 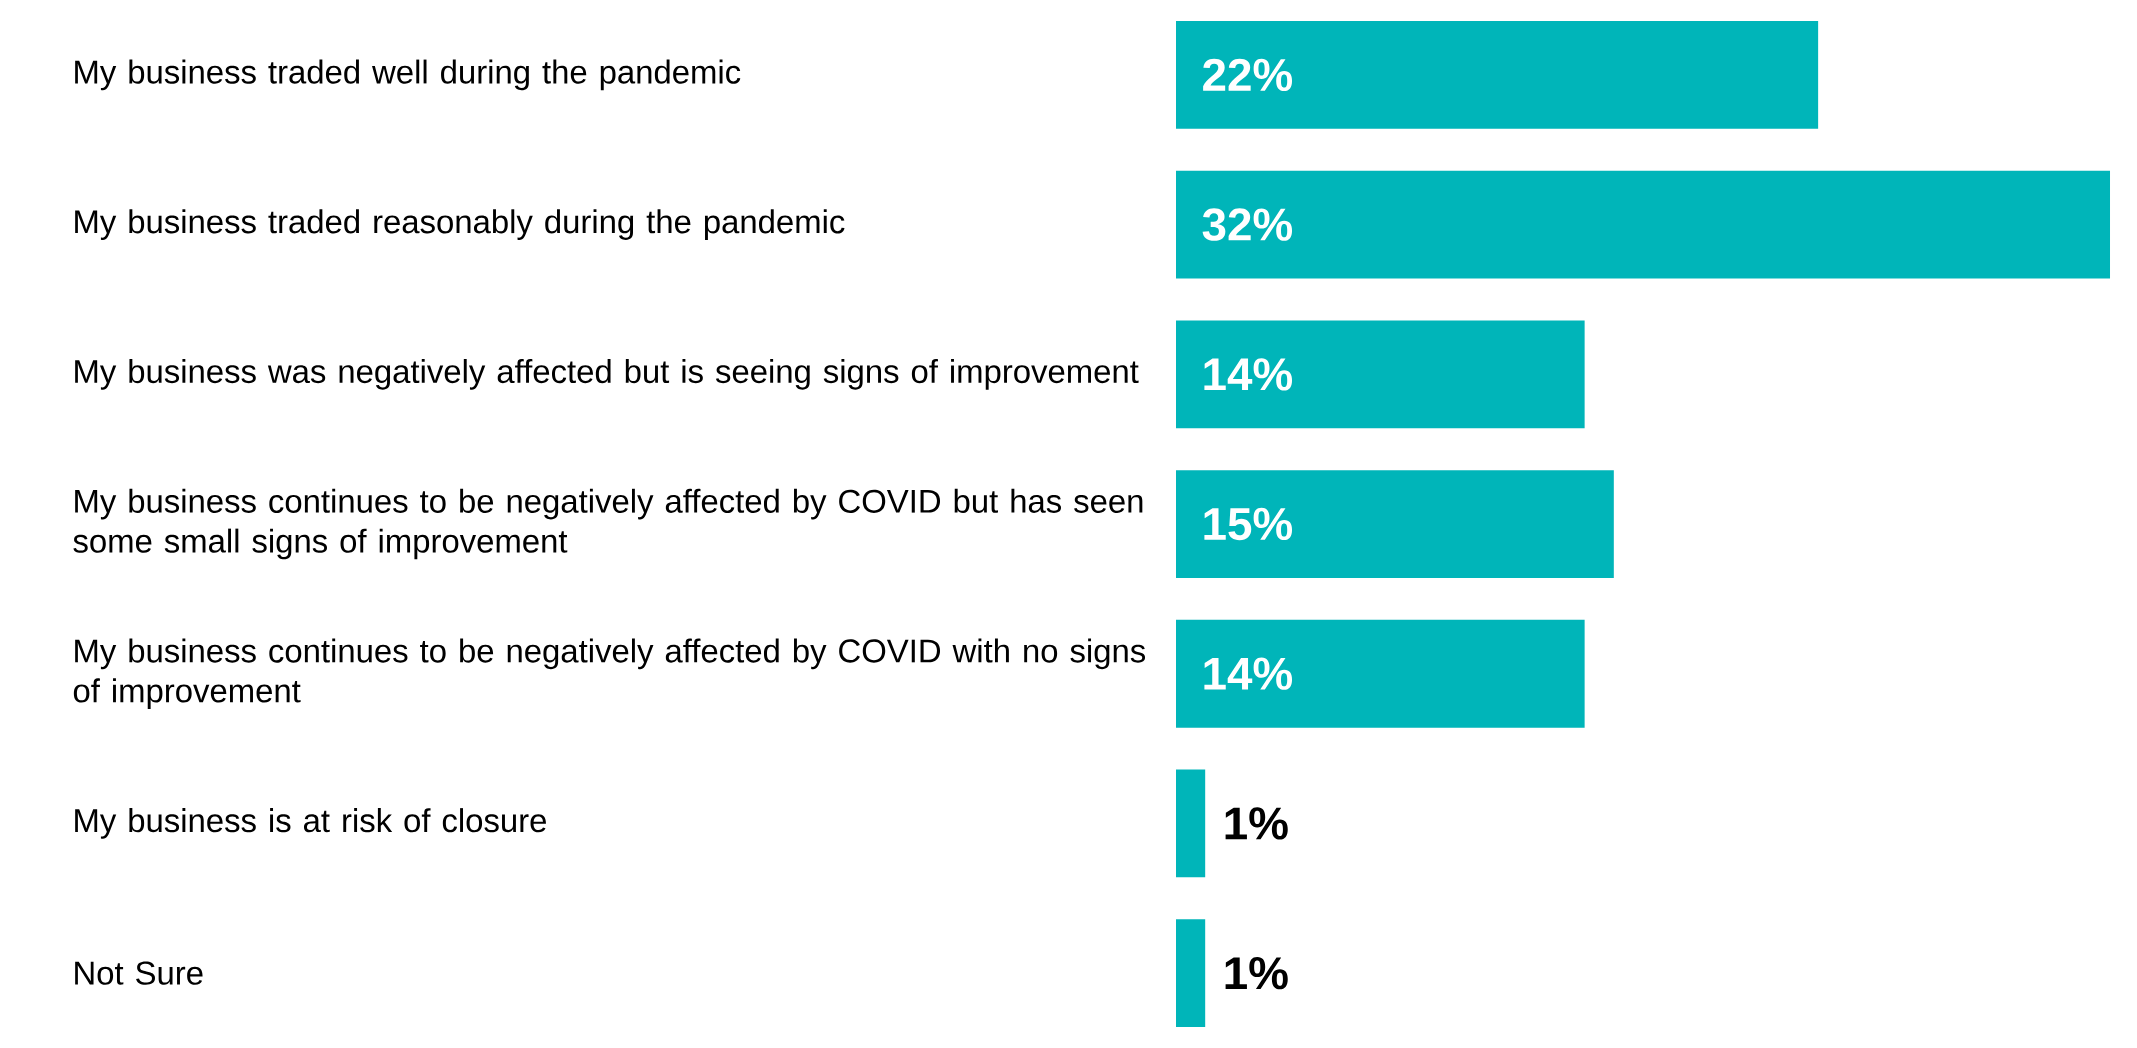 What do you see at coordinates (460, 224) in the screenshot?
I see `y-tick-label: My business traded reasonably during the pandemic` at bounding box center [460, 224].